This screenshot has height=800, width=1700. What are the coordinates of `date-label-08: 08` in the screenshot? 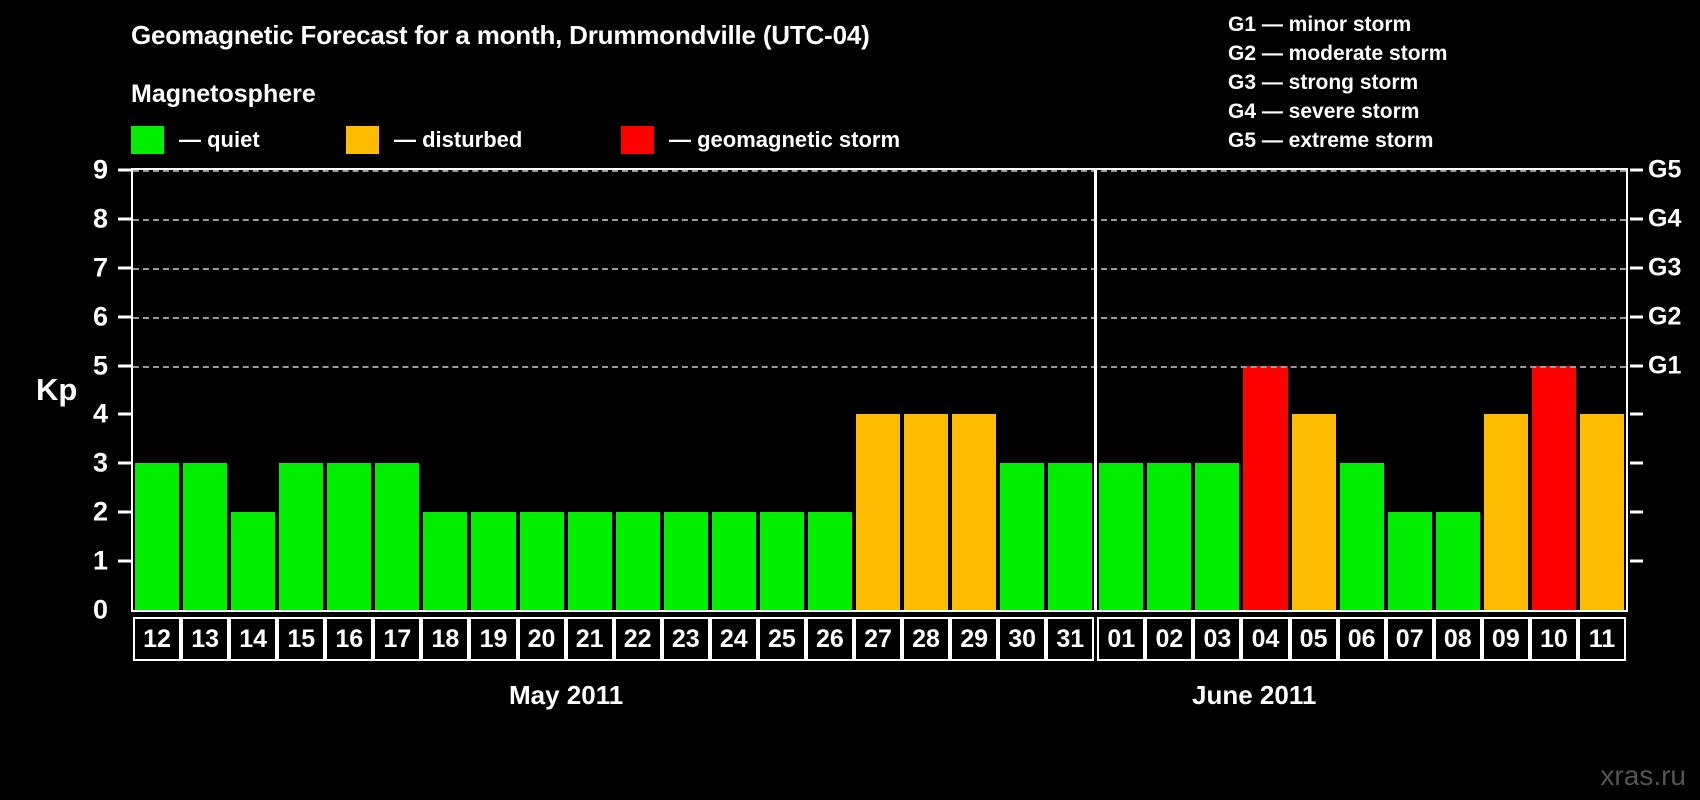 It's located at (1457, 639).